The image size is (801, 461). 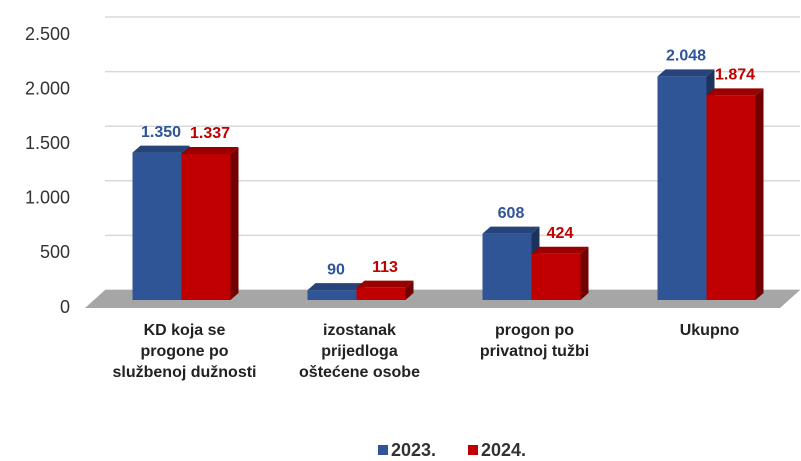 What do you see at coordinates (47, 88) in the screenshot?
I see `y-tick-label: 2.000` at bounding box center [47, 88].